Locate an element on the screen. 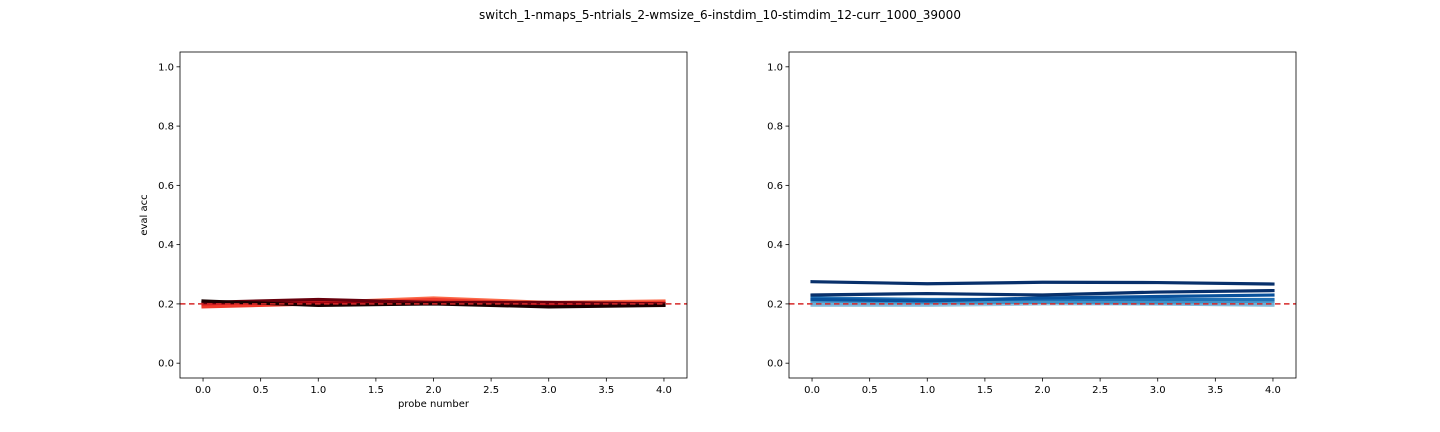  y-axis-label: eval acc is located at coordinates (144, 214).